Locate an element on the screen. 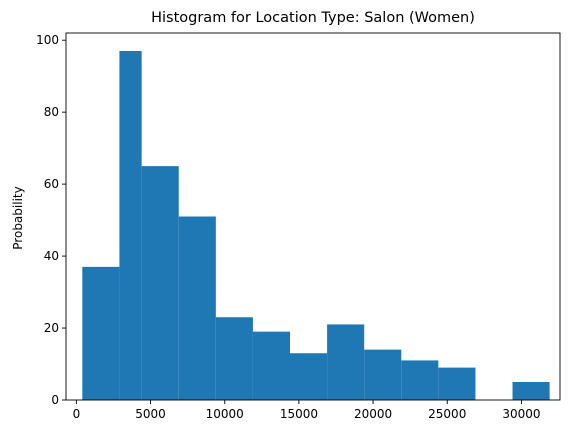 This screenshot has height=433, width=575. y-tick-label-1: 20 is located at coordinates (51, 328).